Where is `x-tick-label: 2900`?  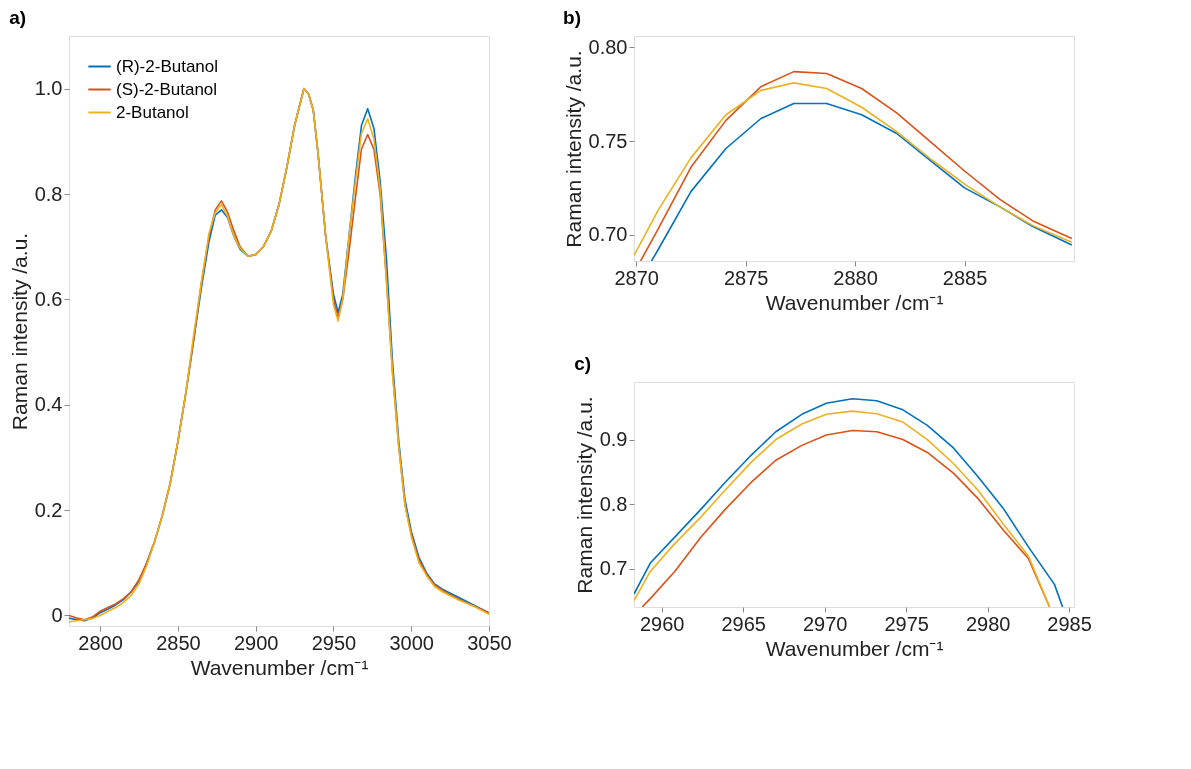 x-tick-label: 2900 is located at coordinates (256, 642).